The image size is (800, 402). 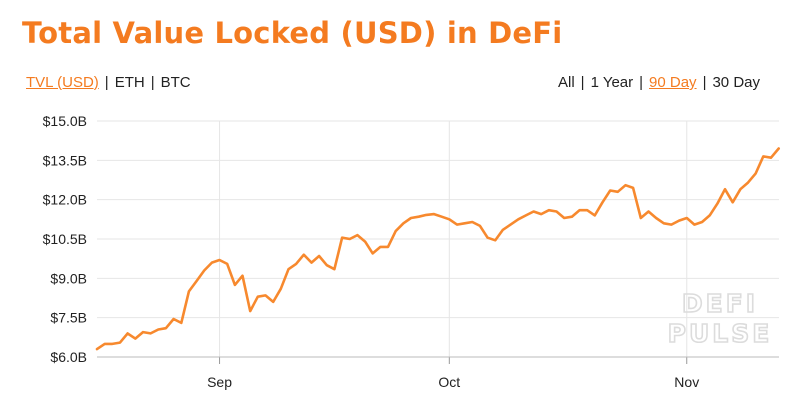 What do you see at coordinates (65, 200) in the screenshot?
I see `y-tick-label: $12.0B` at bounding box center [65, 200].